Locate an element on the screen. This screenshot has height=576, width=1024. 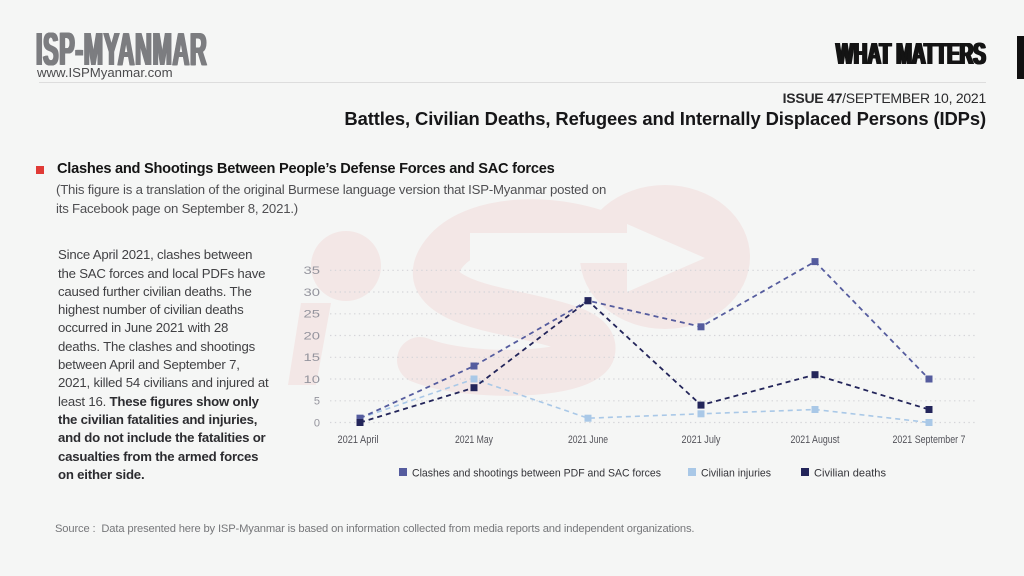
svg-text: 2021 July is located at coordinates (701, 440).